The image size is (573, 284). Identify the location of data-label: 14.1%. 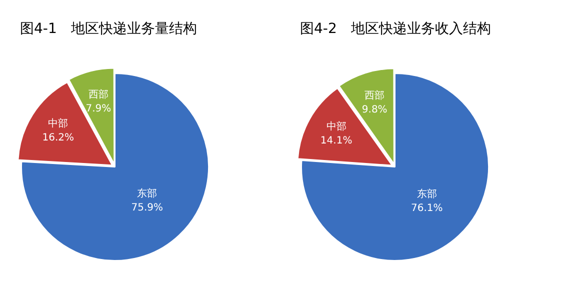
(336, 141).